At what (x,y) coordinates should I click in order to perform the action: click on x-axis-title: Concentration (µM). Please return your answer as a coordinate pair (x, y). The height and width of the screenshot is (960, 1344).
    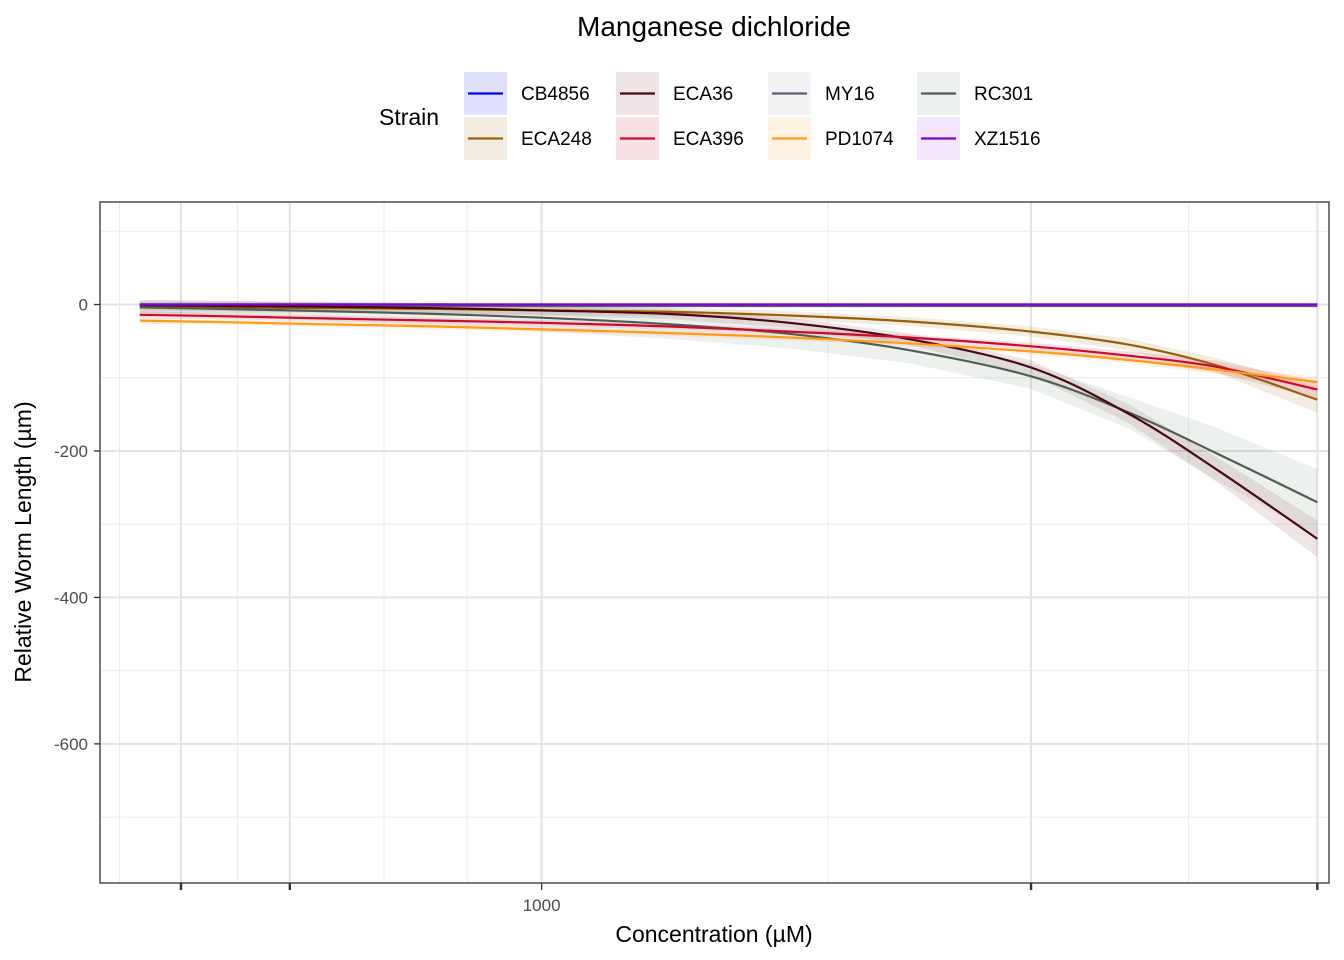
    Looking at the image, I should click on (713, 934).